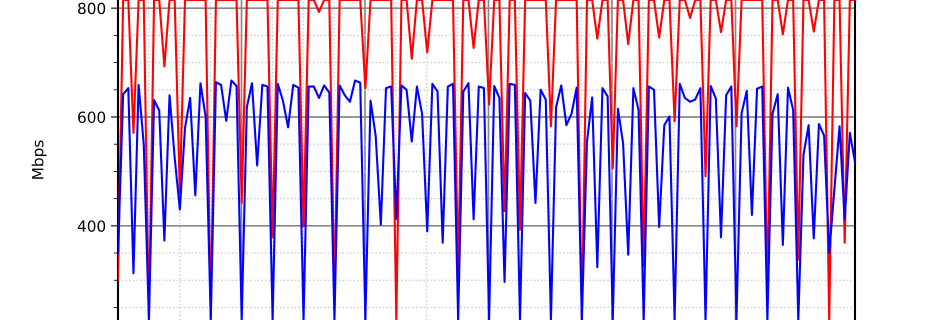  I want to click on y-tick-label: 800, so click(92, 8).